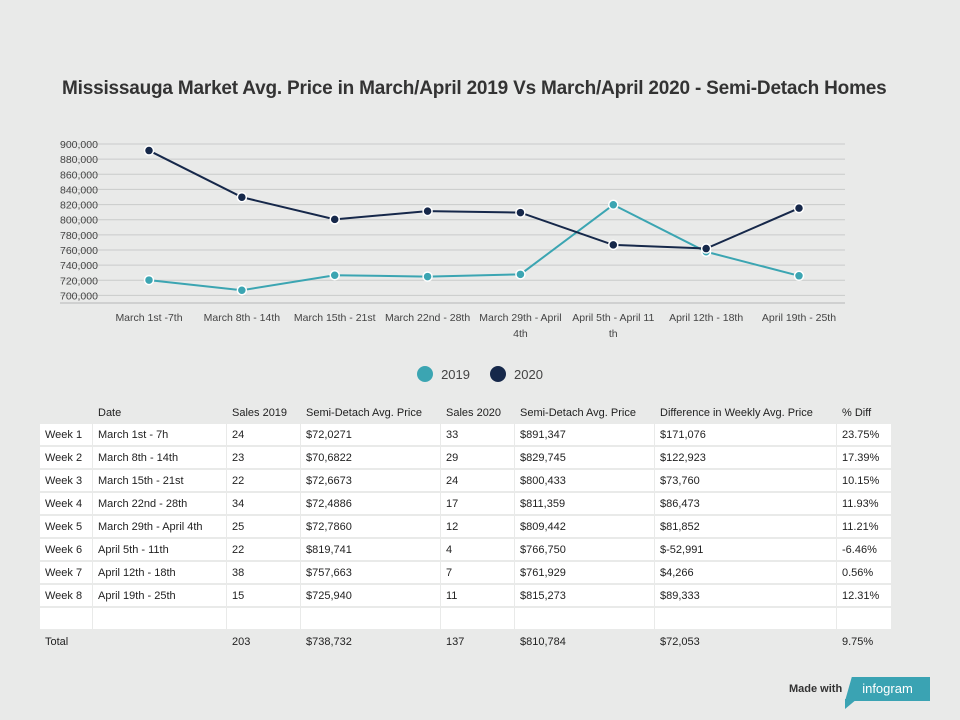 This screenshot has height=720, width=960. What do you see at coordinates (66, 596) in the screenshot?
I see `table-cell: Week 8` at bounding box center [66, 596].